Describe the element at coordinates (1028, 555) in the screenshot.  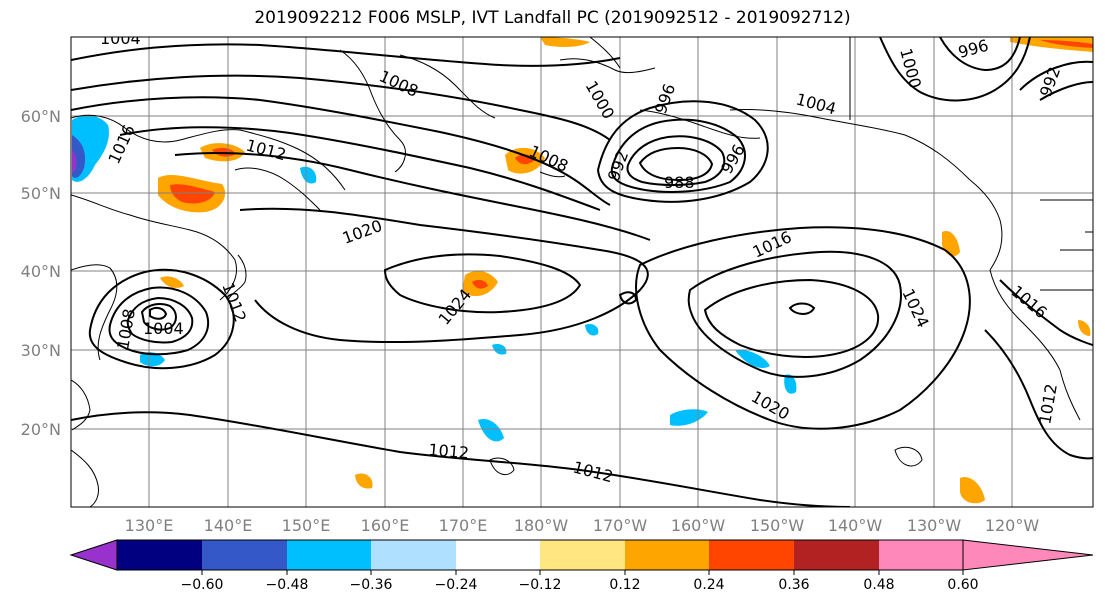
I see `colorbar-extend-max` at that location.